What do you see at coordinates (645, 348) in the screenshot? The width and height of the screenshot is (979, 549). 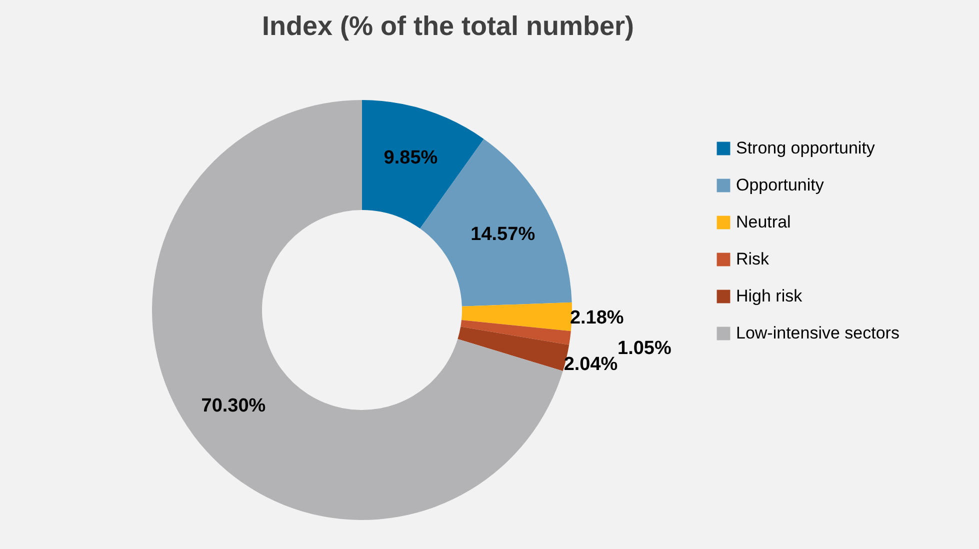 I see `data-label: 1.05%` at bounding box center [645, 348].